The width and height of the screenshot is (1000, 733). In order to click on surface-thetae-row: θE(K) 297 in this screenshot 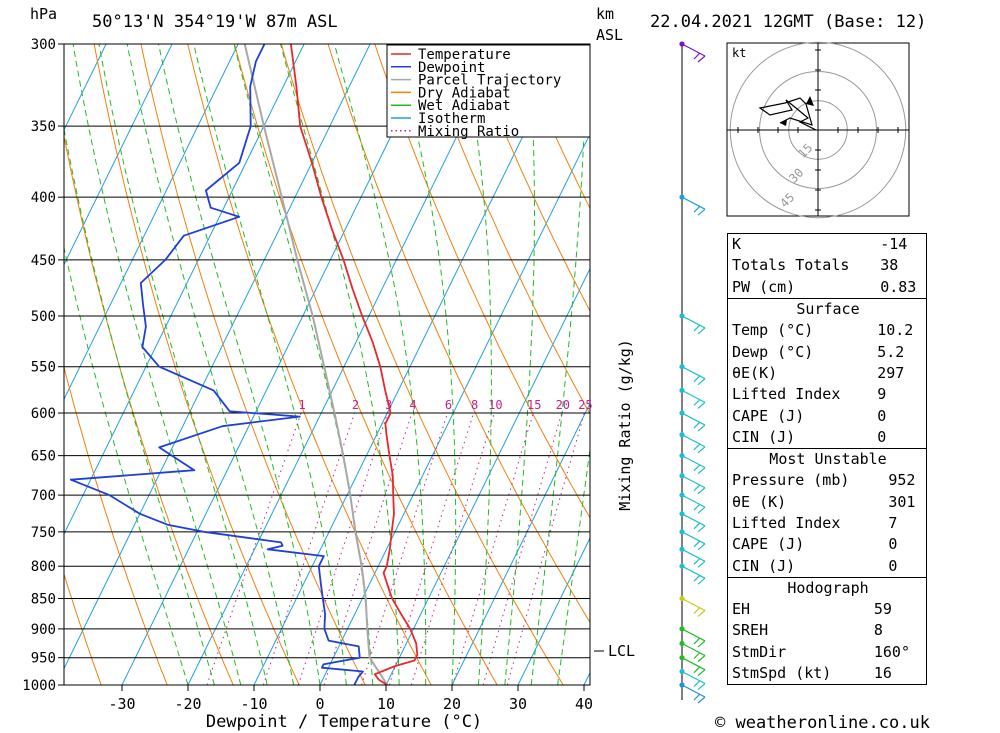, I will do `click(818, 372)`.